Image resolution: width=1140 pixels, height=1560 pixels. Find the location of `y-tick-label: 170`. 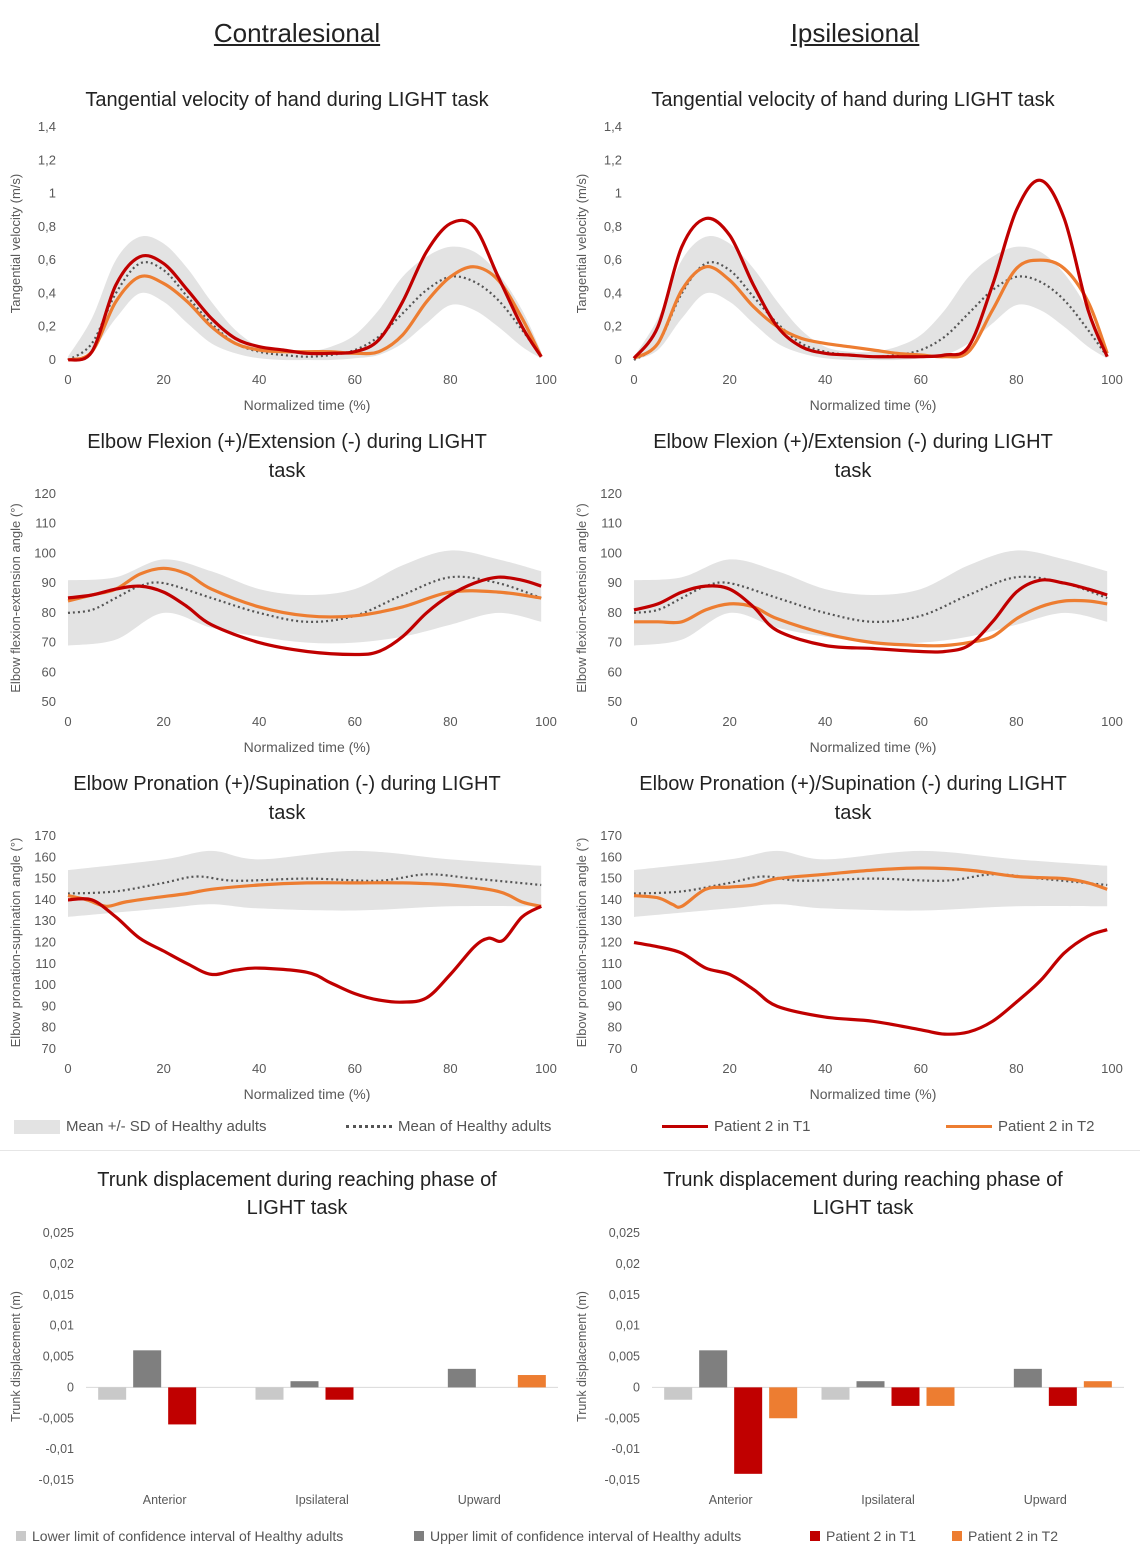

y-tick-label: 170 is located at coordinates (45, 835).